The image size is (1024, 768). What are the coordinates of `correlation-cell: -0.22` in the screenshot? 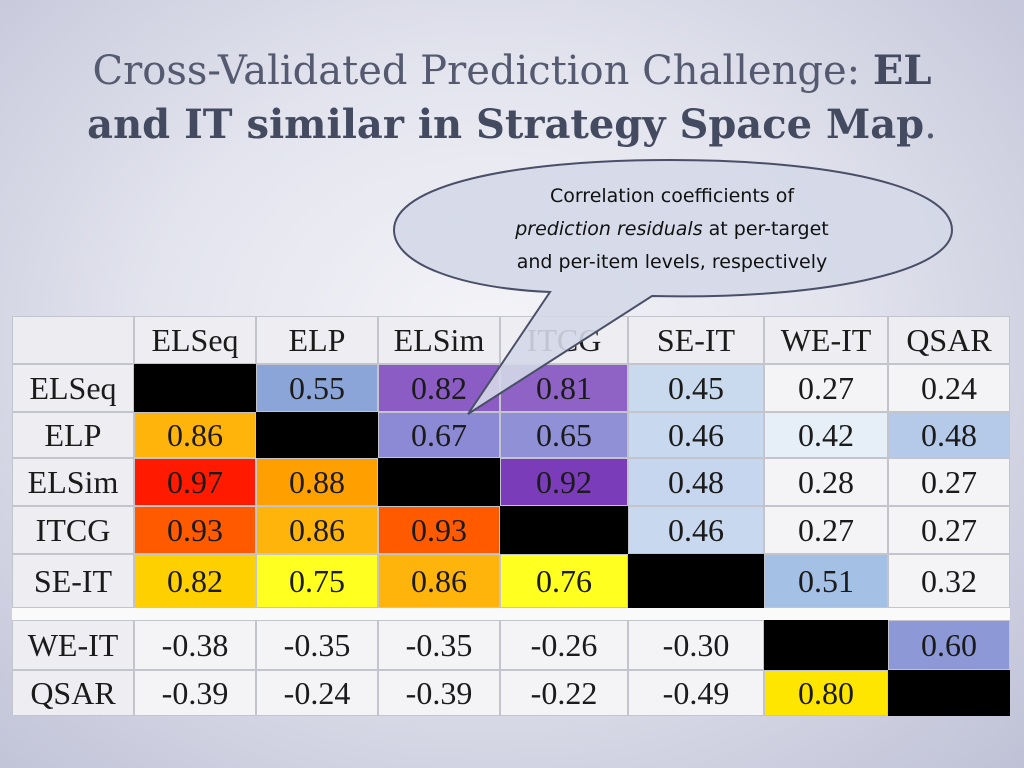 It's located at (564, 693).